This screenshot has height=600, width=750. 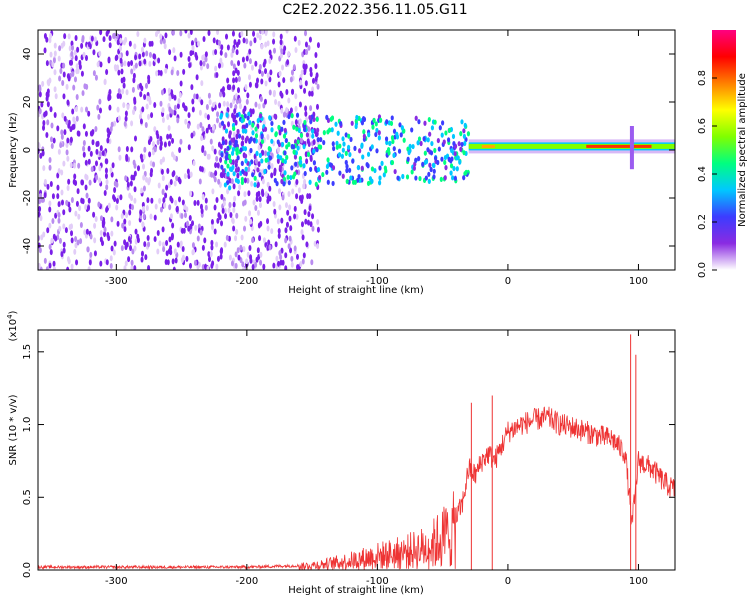 What do you see at coordinates (247, 581) in the screenshot?
I see `x-tick-label: -200` at bounding box center [247, 581].